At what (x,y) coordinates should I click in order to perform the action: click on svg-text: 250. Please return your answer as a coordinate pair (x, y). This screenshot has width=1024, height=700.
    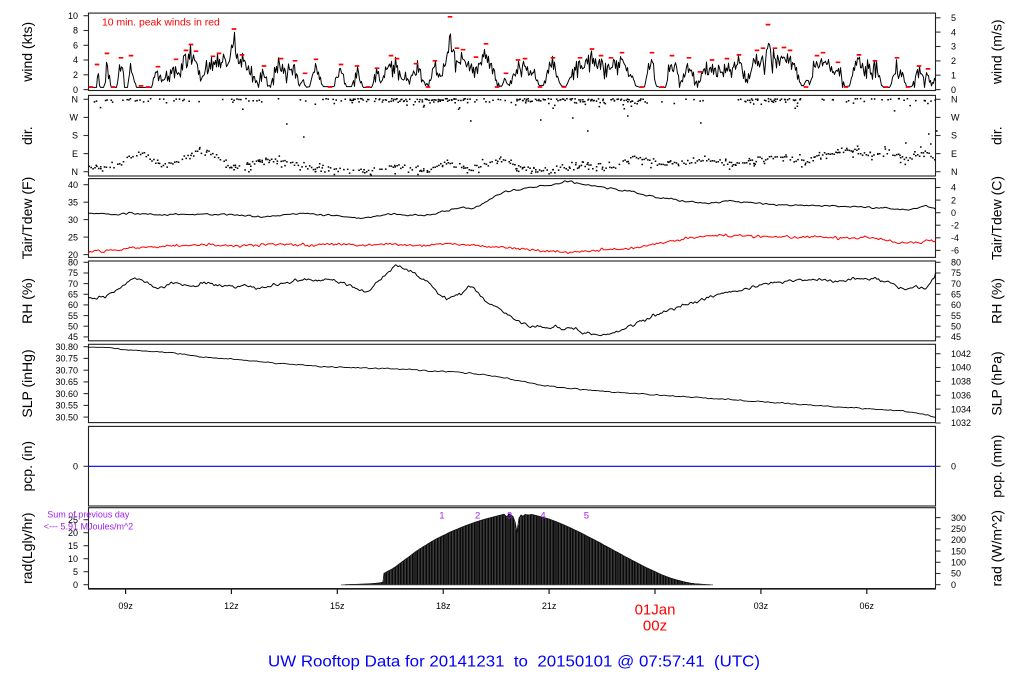
    Looking at the image, I should click on (958, 529).